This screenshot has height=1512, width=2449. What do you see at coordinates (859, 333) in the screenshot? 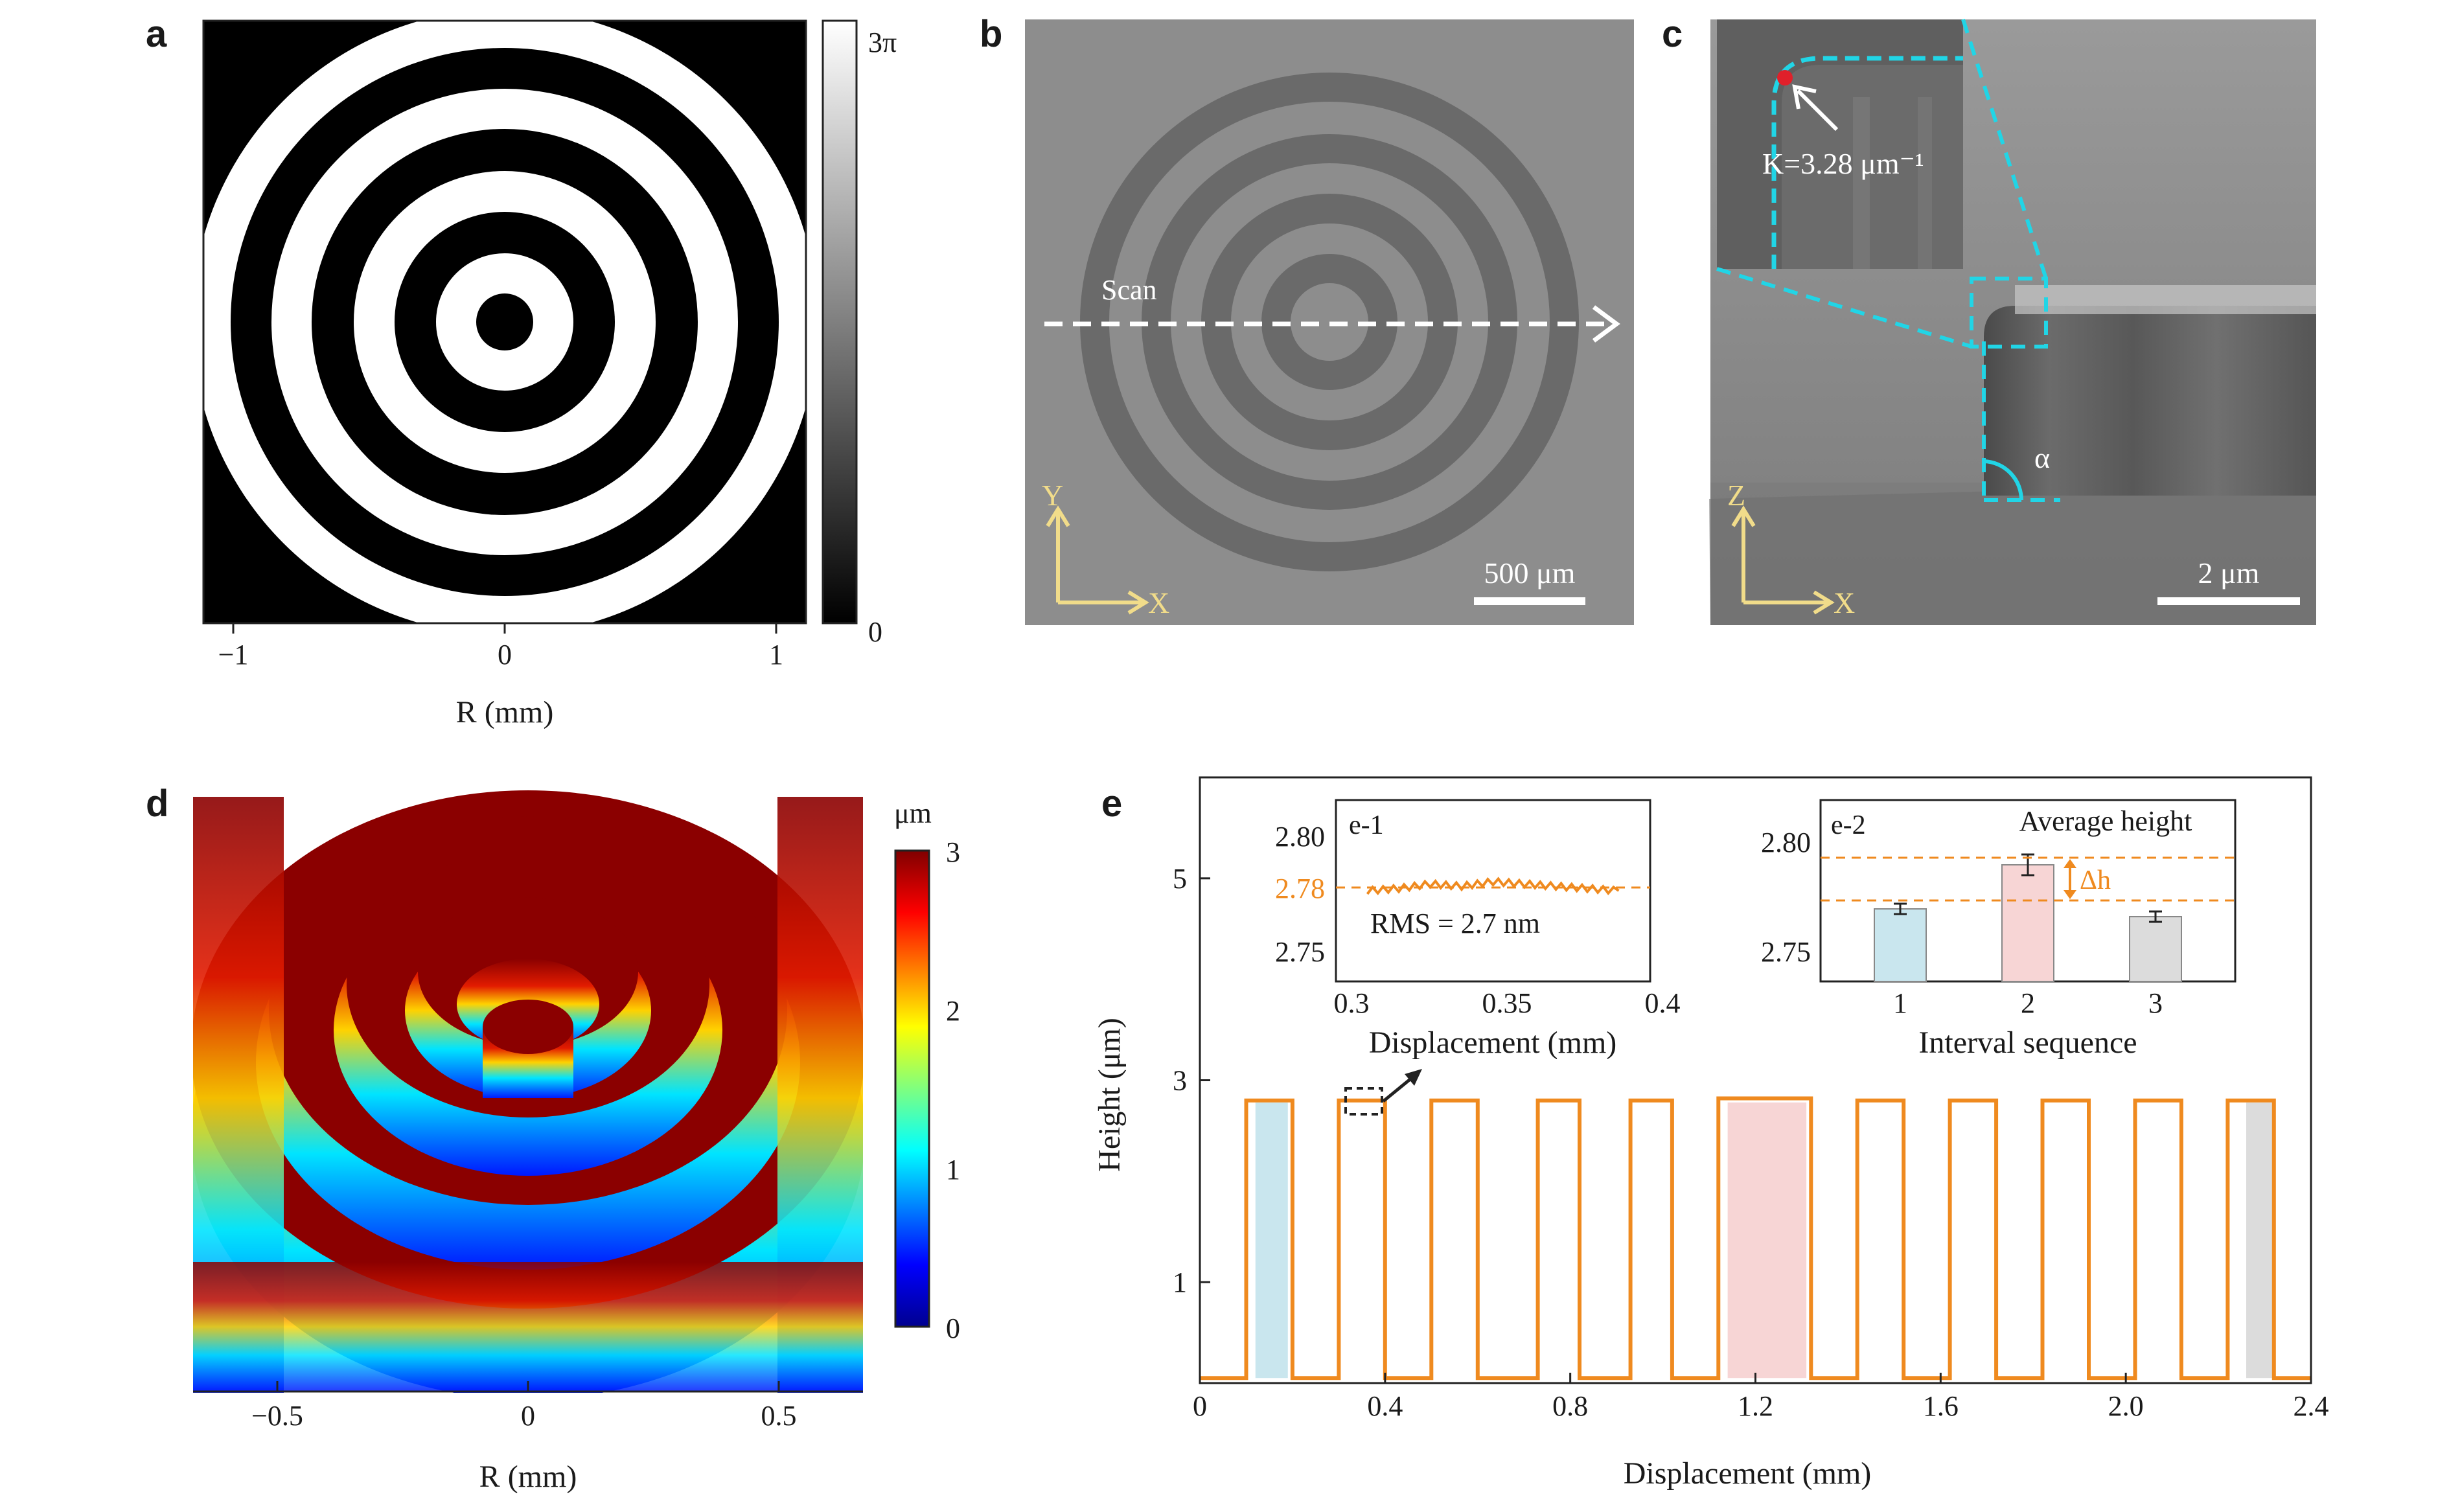
I see `colorbar-a: 3π 0` at bounding box center [859, 333].